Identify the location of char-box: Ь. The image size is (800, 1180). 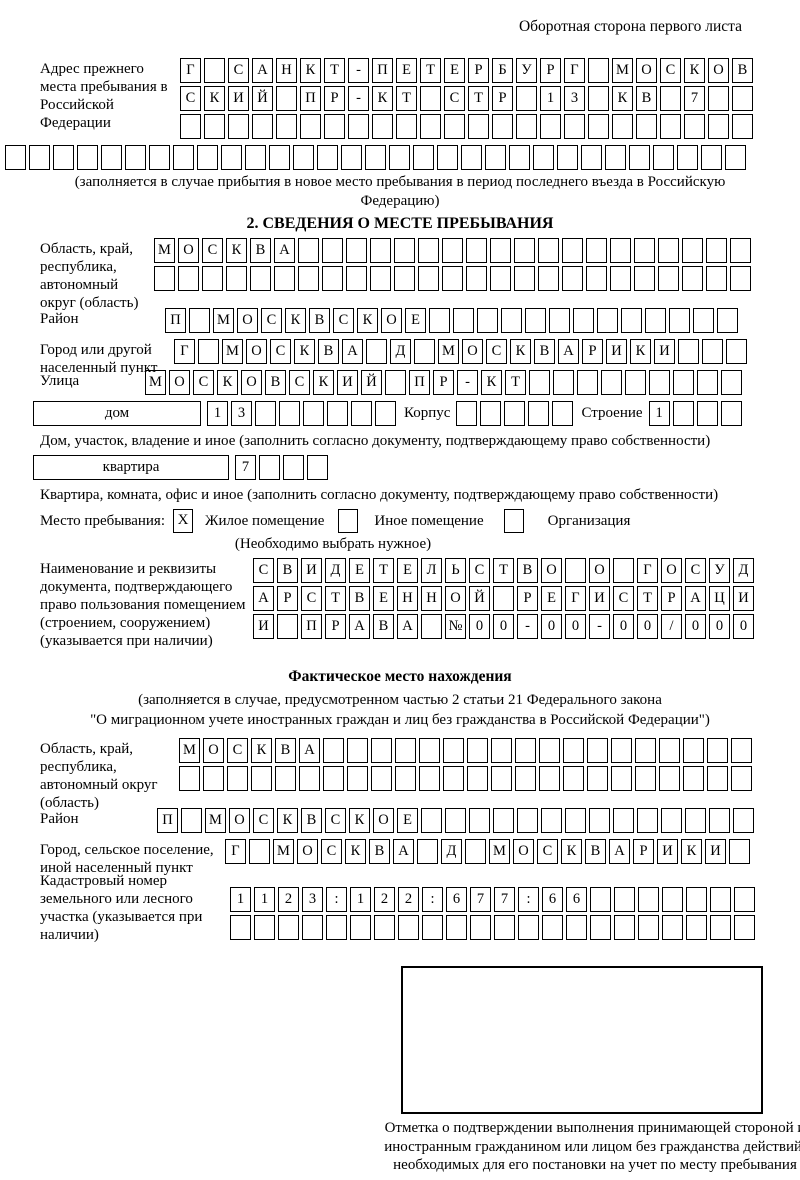
(455, 570).